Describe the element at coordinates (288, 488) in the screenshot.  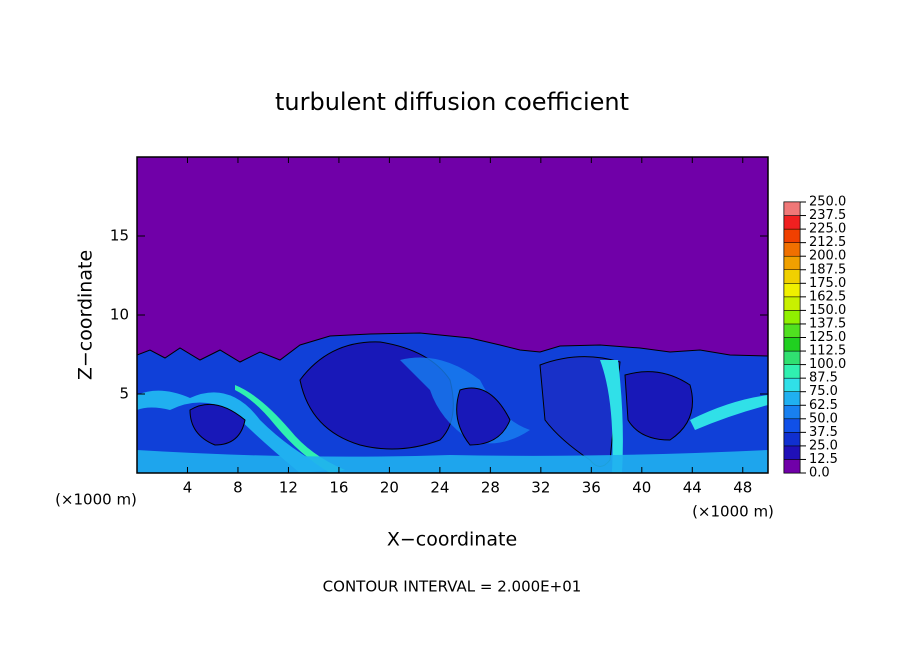
I see `x-tick-label: 12` at that location.